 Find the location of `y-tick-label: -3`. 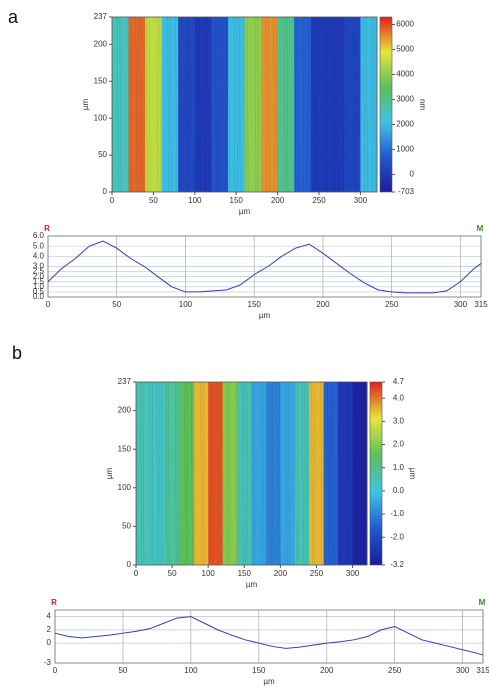

y-tick-label: -3 is located at coordinates (48, 662).